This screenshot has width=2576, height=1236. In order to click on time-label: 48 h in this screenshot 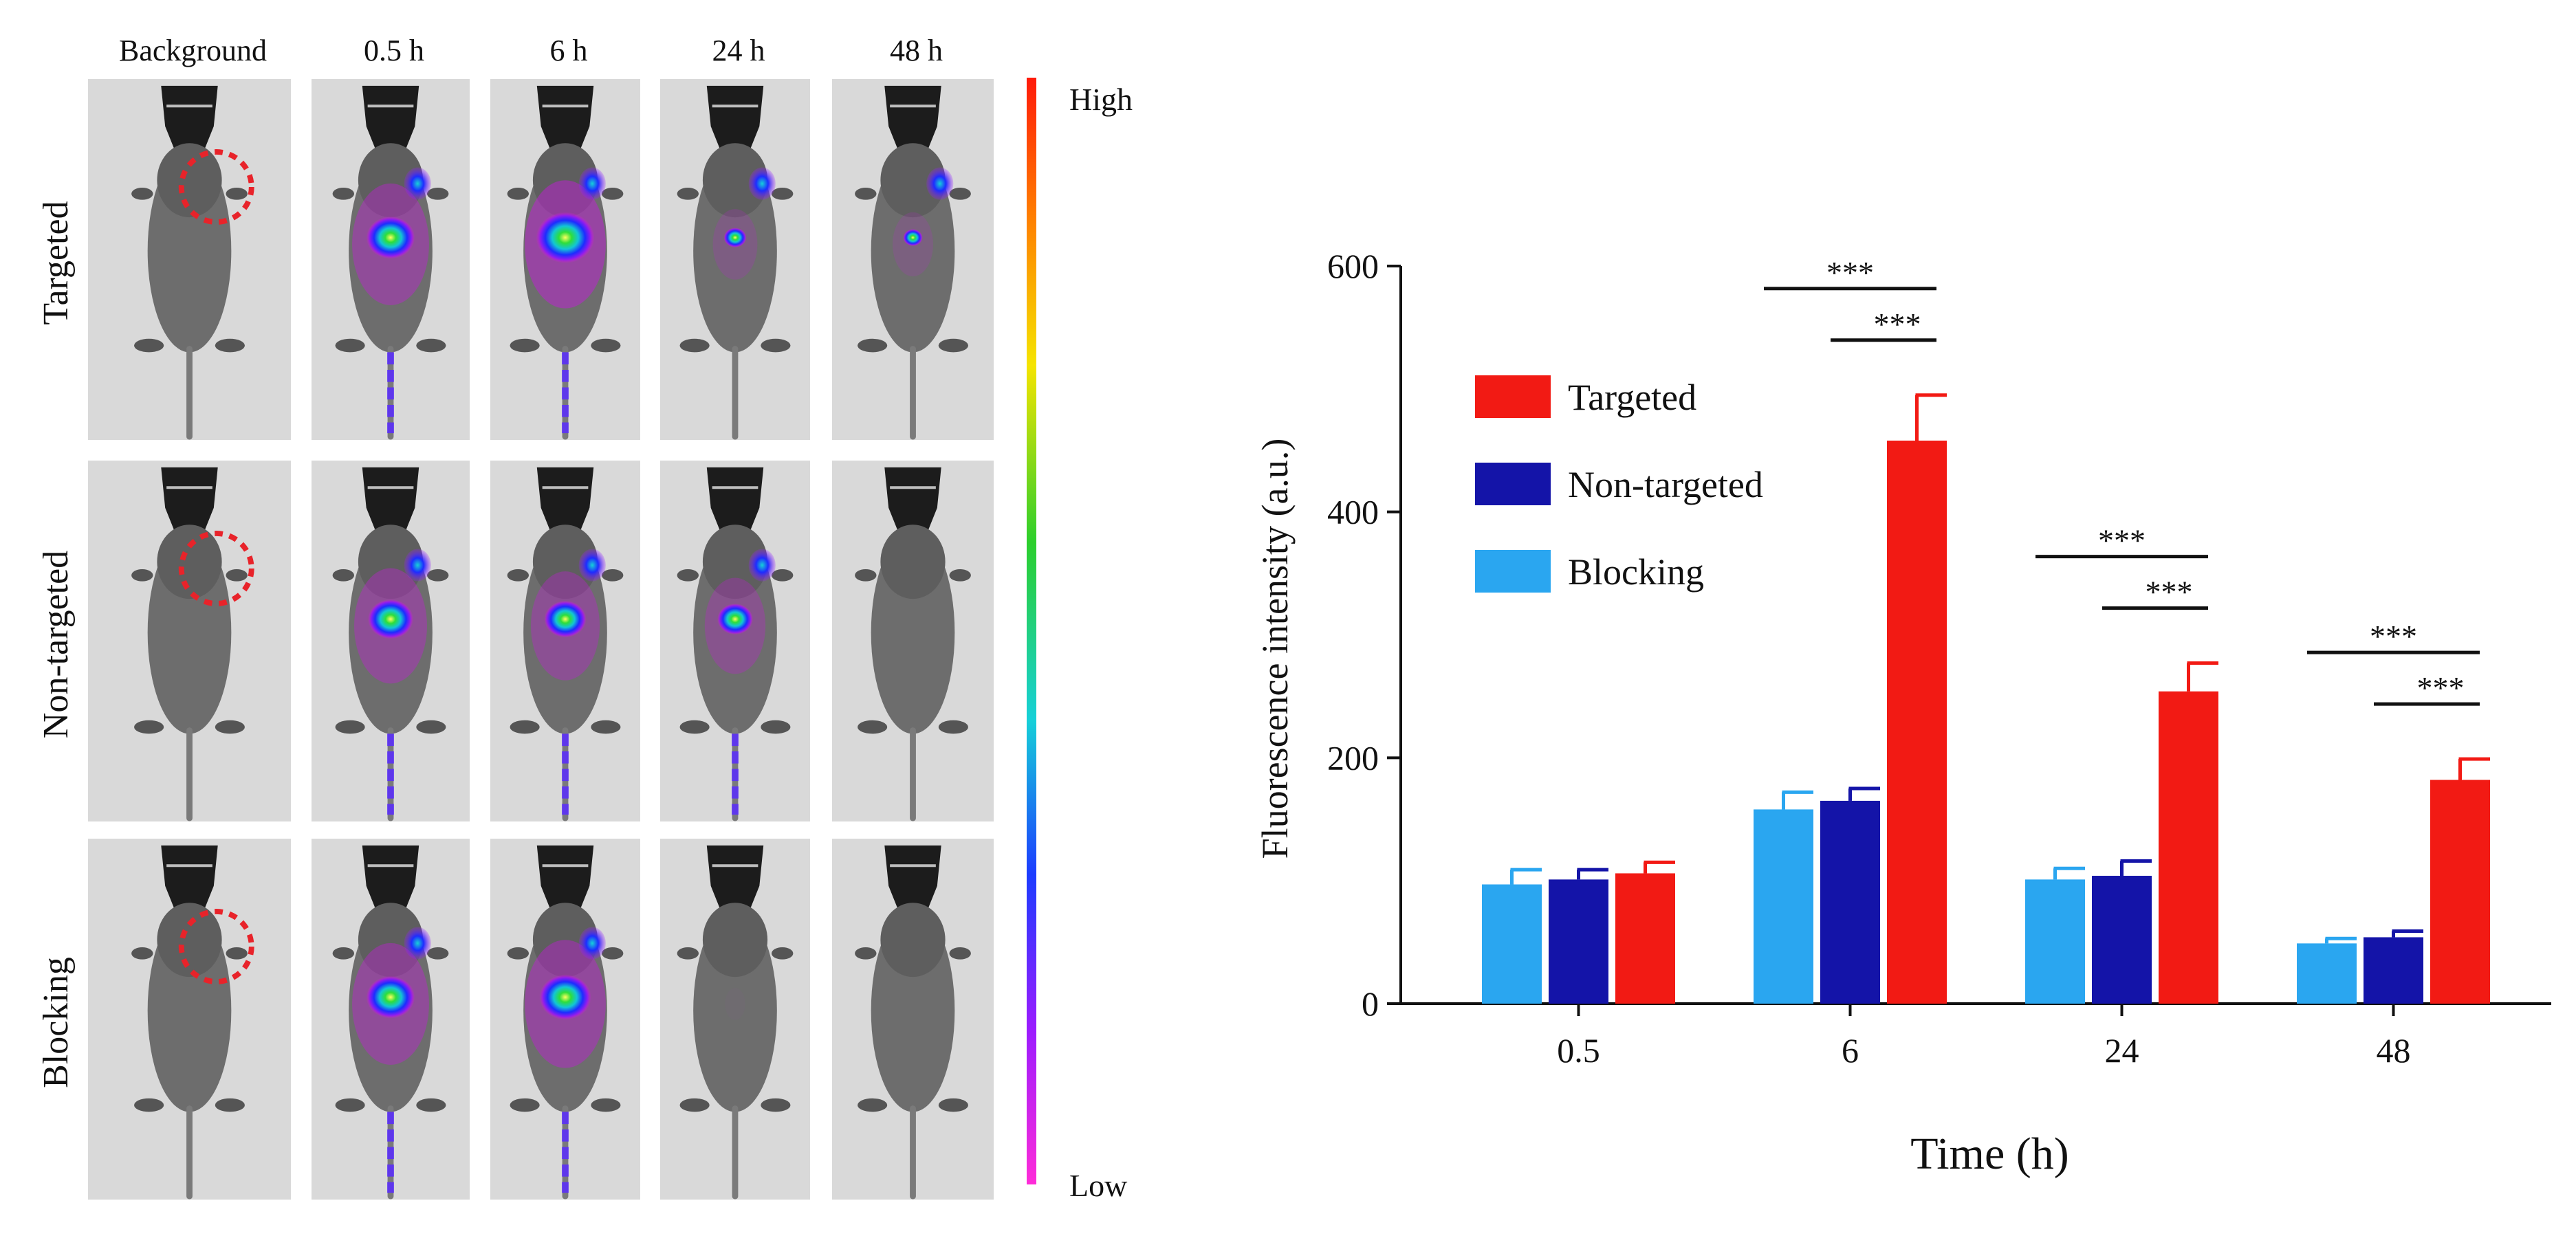, I will do `click(916, 50)`.